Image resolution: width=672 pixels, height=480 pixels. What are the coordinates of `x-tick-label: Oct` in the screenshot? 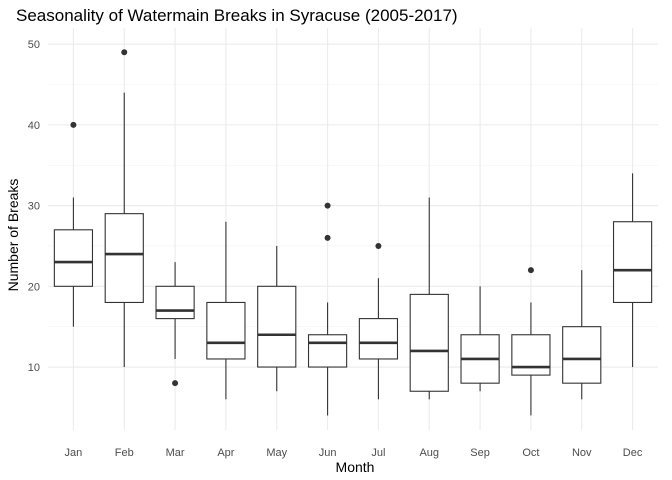 It's located at (530, 453).